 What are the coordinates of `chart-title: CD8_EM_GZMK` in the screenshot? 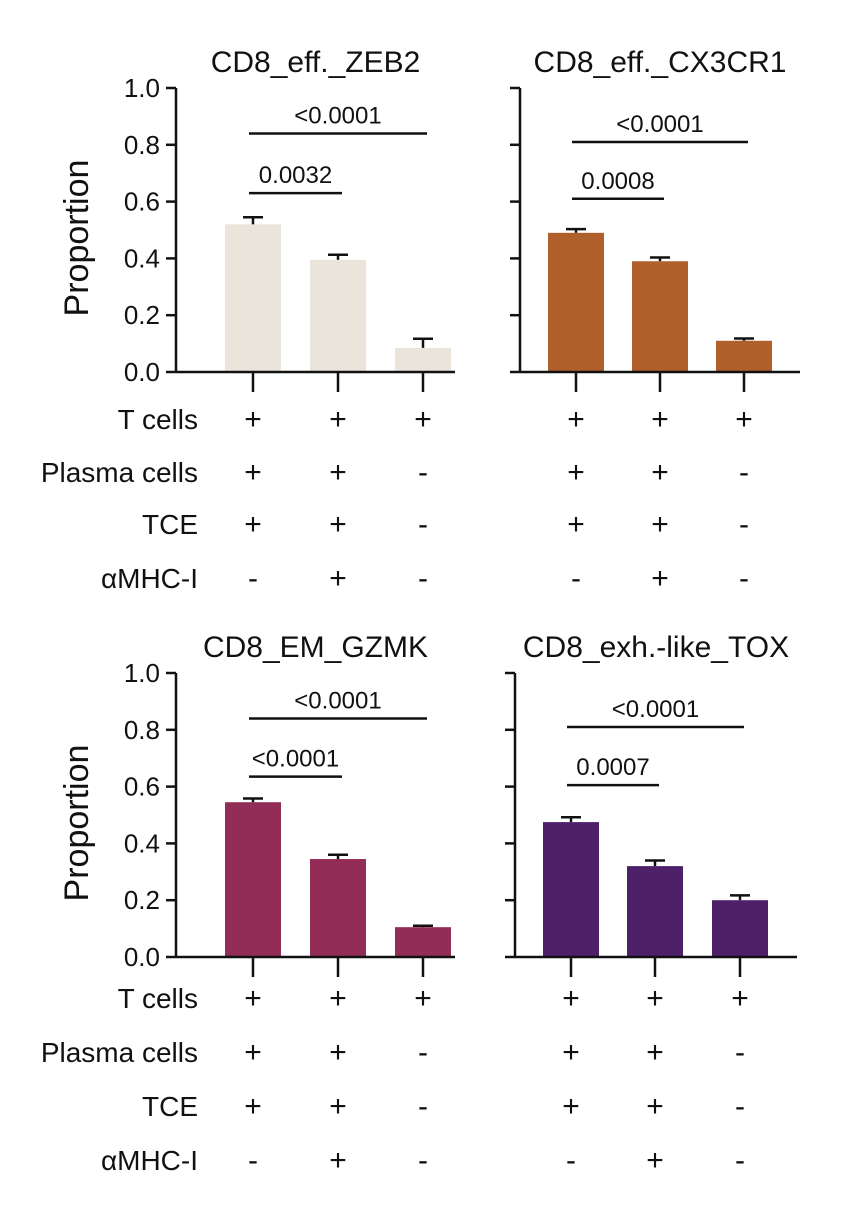 It's located at (315, 647).